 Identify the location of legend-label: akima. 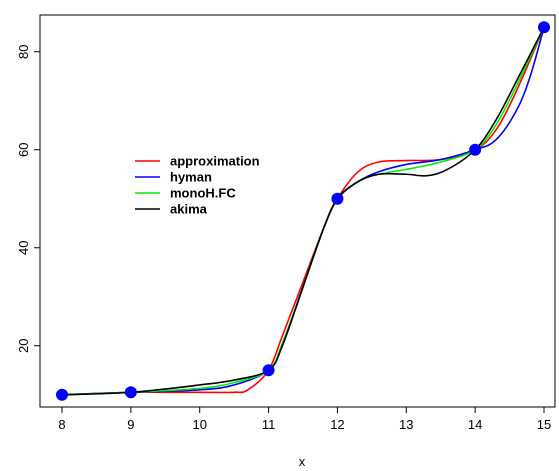
(189, 209).